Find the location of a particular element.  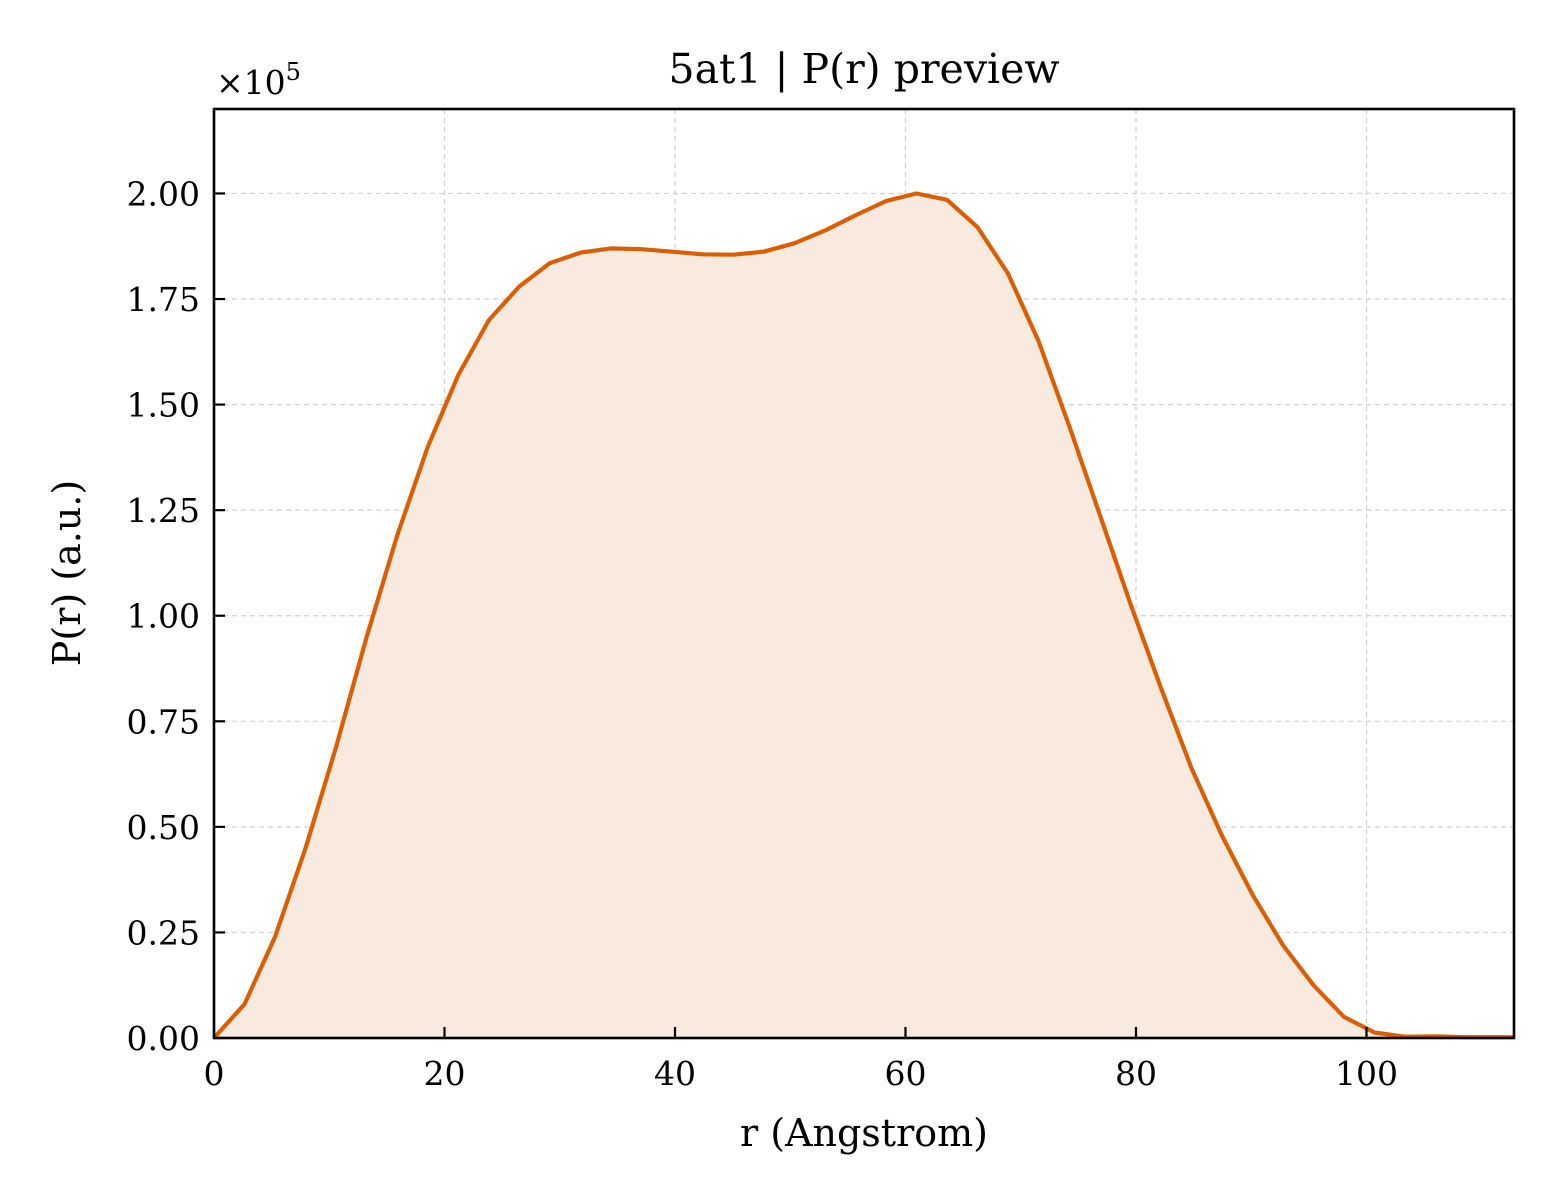

x-tick-label: 0 is located at coordinates (214, 1073).